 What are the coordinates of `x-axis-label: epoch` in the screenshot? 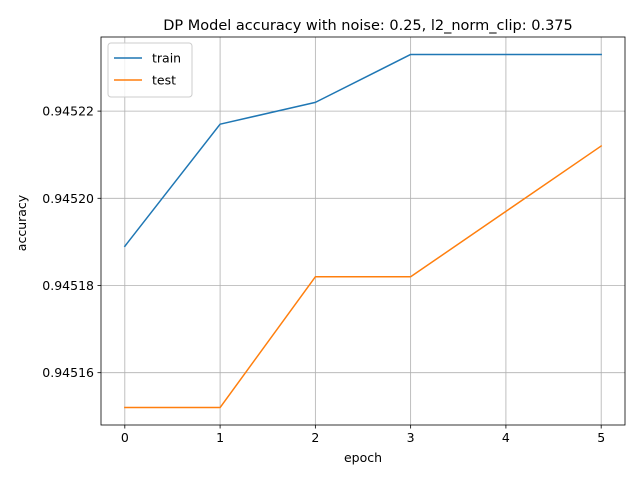 It's located at (363, 457).